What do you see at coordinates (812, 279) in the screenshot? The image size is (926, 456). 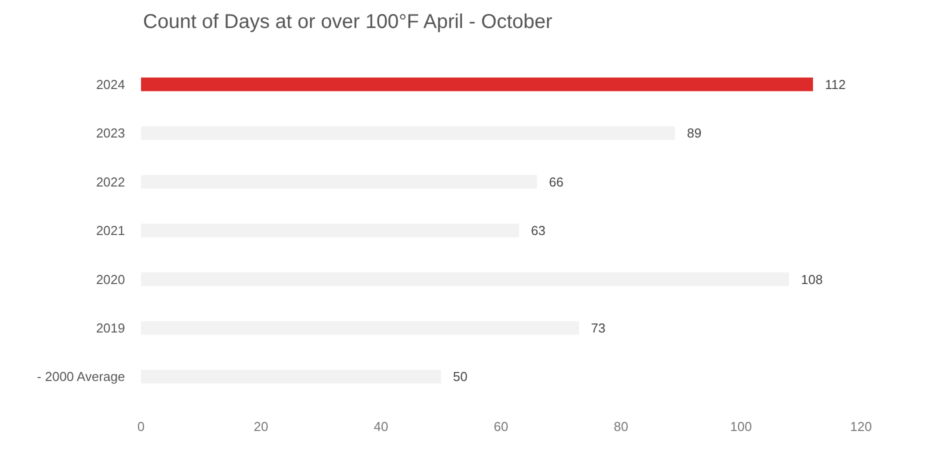 I see `data-label: 108` at bounding box center [812, 279].